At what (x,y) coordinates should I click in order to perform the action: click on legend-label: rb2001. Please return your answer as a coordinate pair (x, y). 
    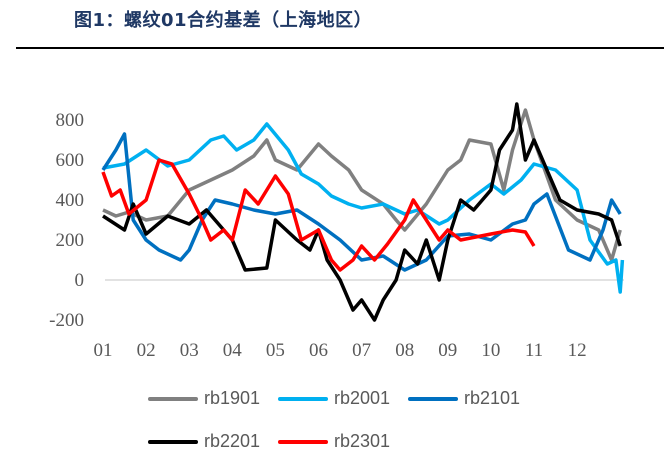
    Looking at the image, I should click on (362, 398).